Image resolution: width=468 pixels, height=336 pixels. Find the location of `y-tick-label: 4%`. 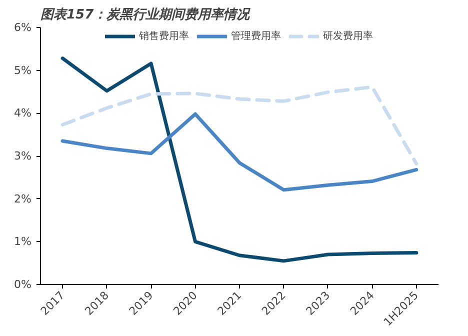

y-tick-label: 4% is located at coordinates (23, 113).